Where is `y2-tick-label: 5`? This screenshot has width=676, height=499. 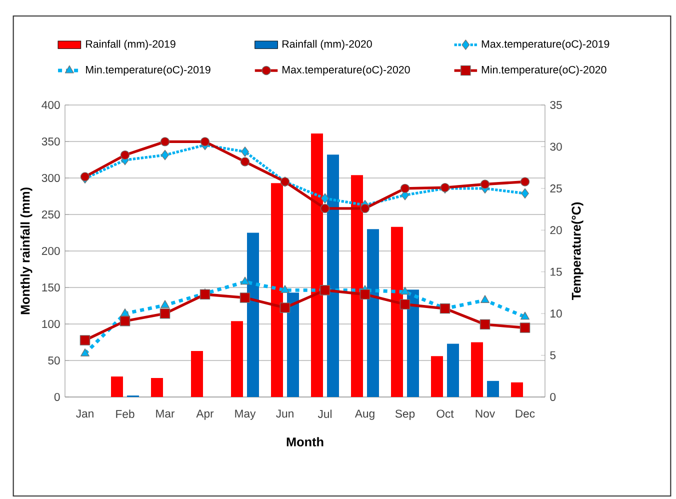 y2-tick-label: 5 is located at coordinates (553, 355).